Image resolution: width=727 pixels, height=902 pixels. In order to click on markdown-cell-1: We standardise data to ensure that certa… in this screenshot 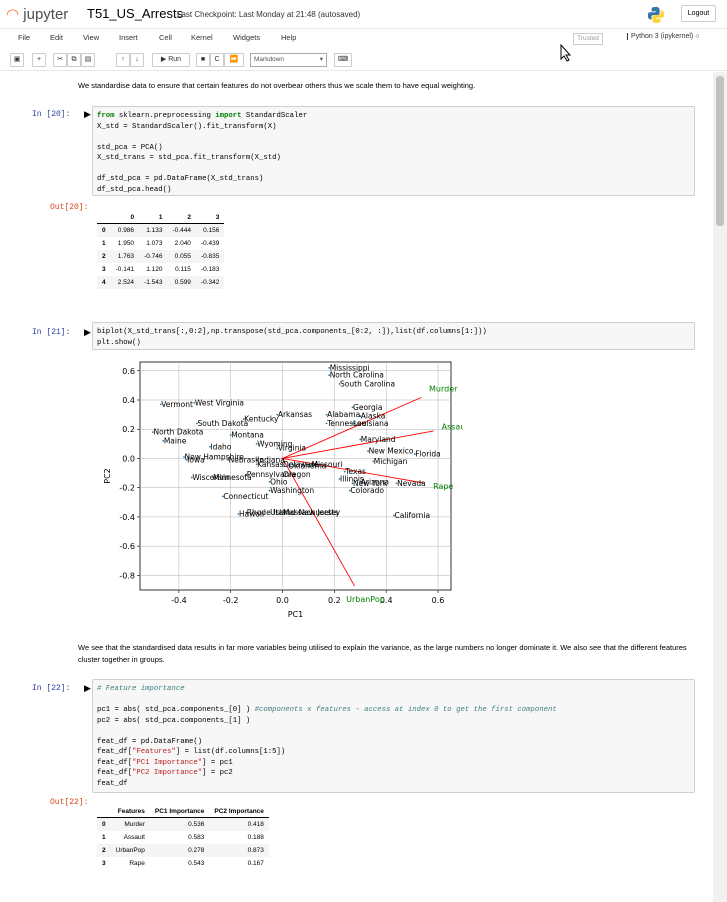, I will do `click(277, 85)`.